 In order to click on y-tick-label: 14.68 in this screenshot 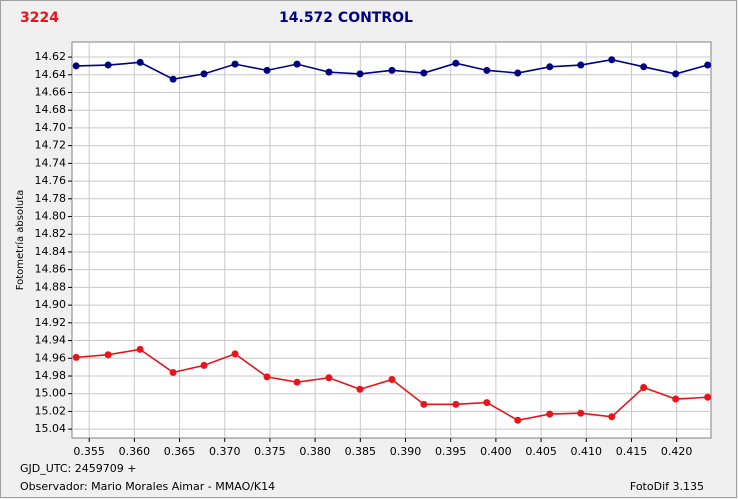, I will do `click(51, 109)`.